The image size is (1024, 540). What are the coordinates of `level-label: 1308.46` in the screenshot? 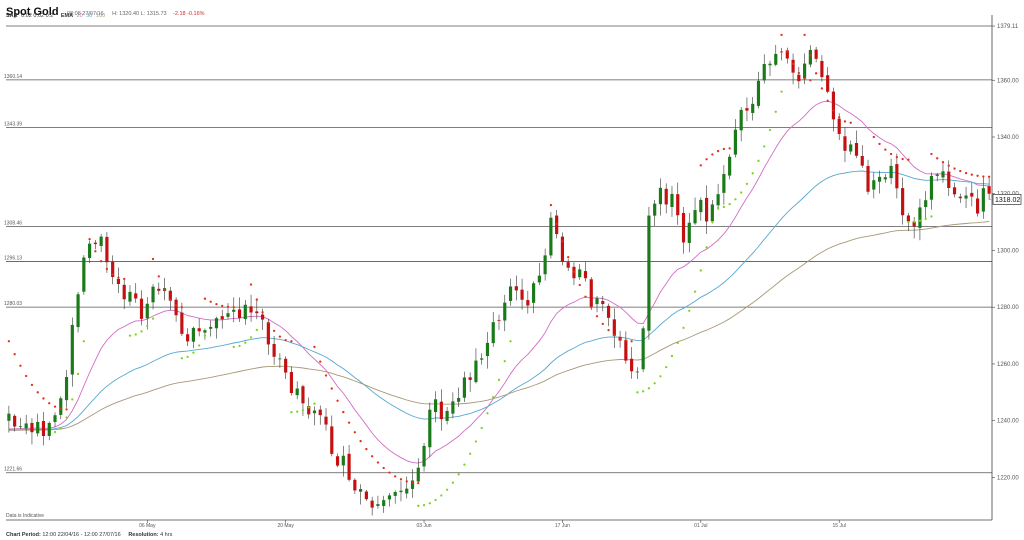 It's located at (13, 223).